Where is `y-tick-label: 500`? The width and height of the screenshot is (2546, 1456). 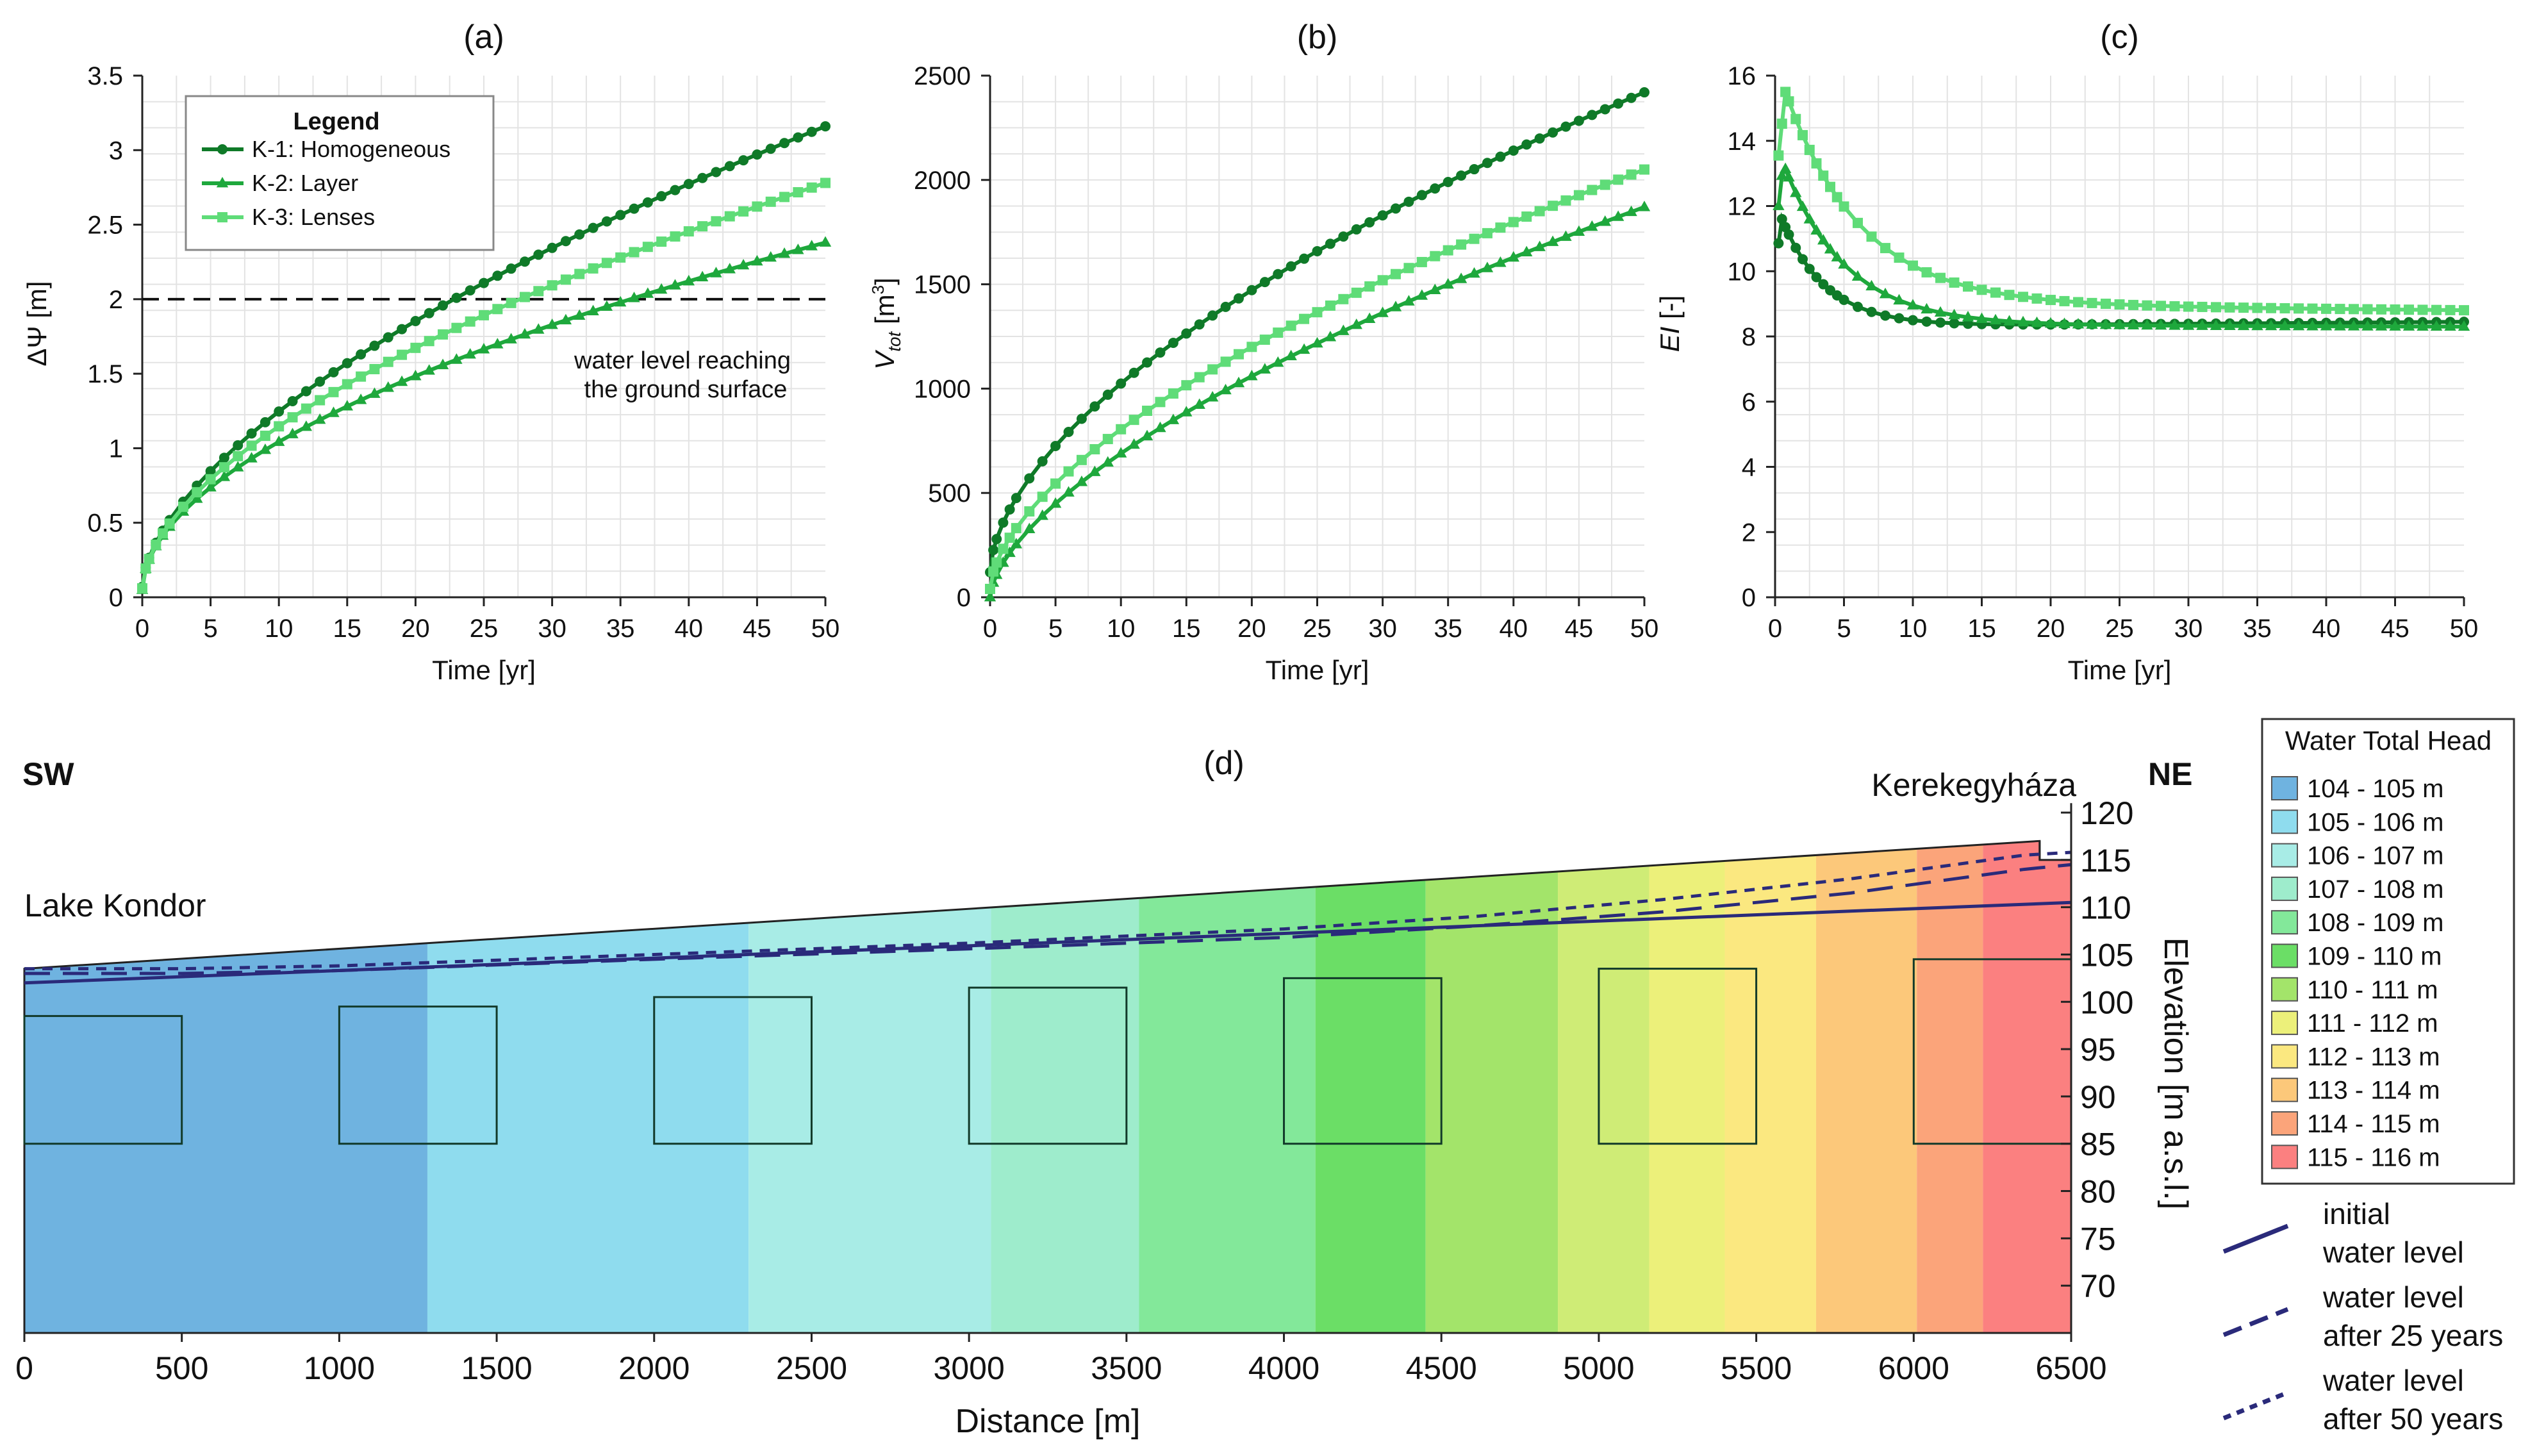
y-tick-label: 500 is located at coordinates (949, 494).